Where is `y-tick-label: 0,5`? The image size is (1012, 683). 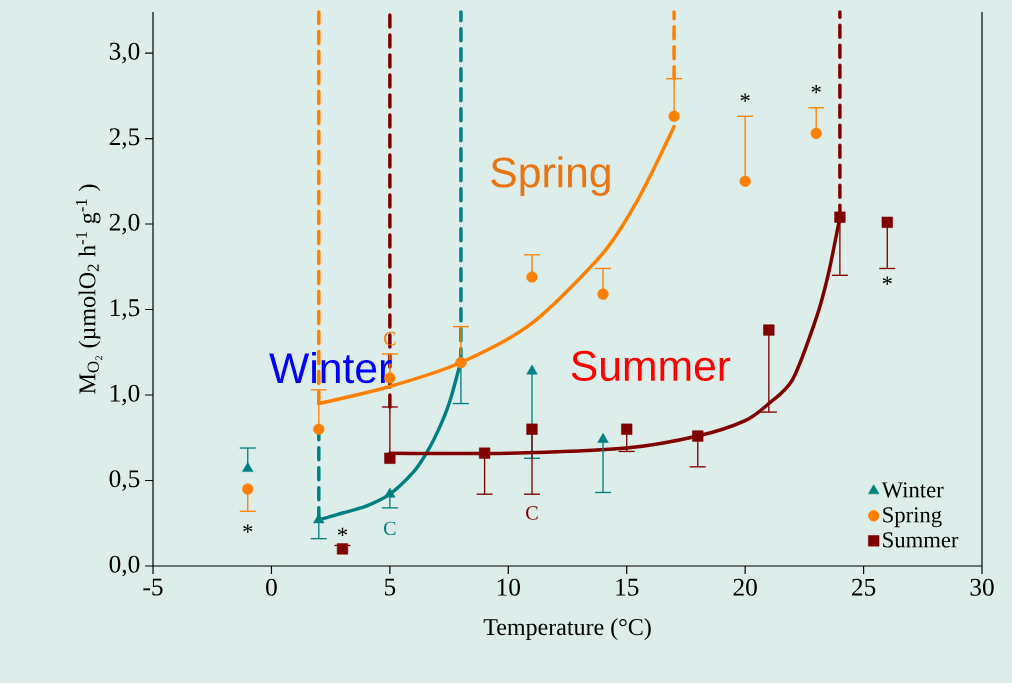
y-tick-label: 0,5 is located at coordinates (124, 480).